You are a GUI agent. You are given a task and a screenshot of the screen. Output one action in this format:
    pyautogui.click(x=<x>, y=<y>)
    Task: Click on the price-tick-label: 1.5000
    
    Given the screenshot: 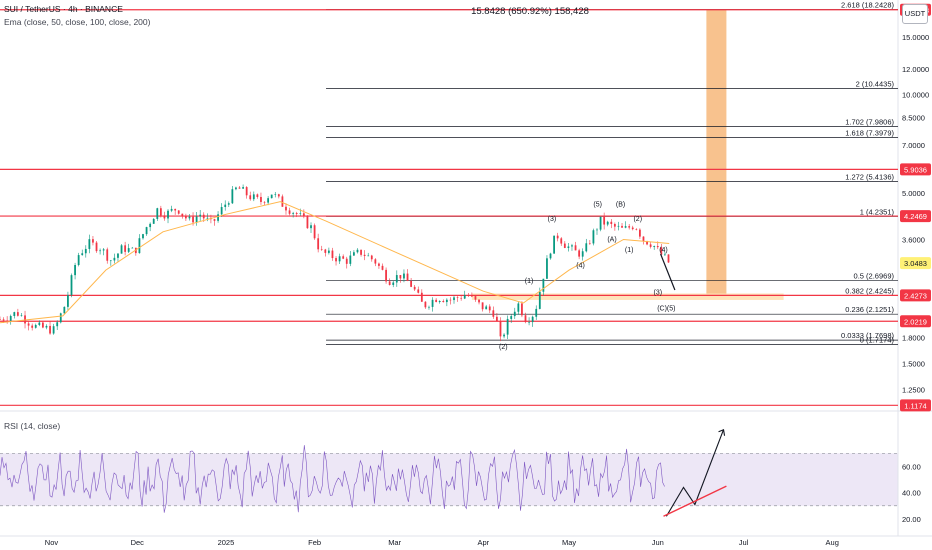 What is the action you would take?
    pyautogui.click(x=913, y=364)
    